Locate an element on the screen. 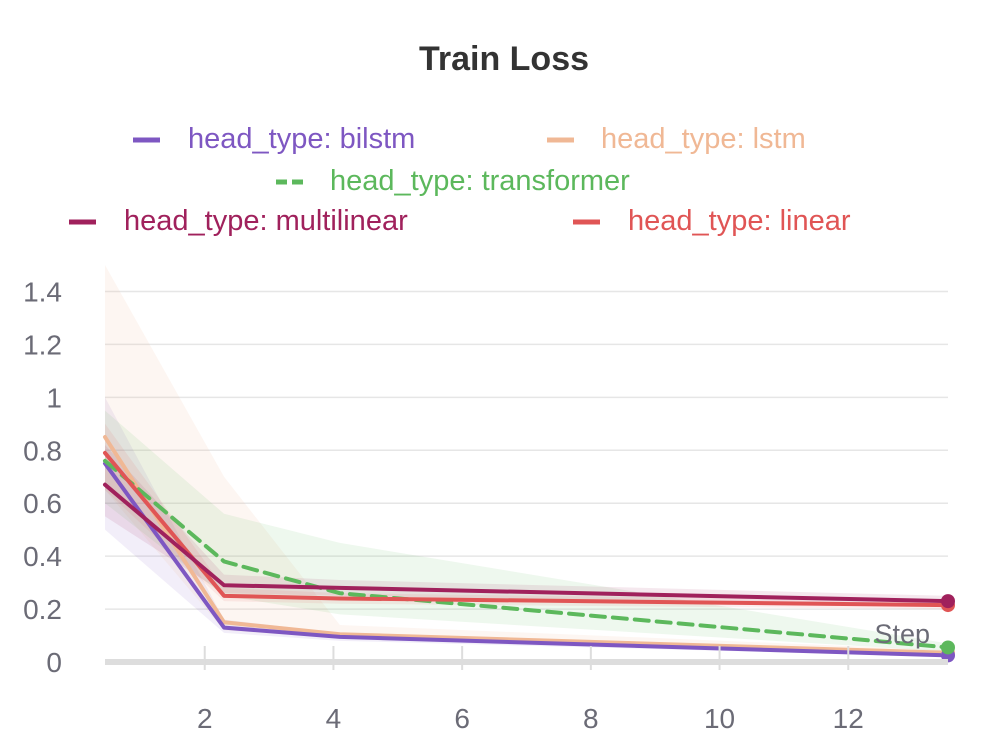 The image size is (1008, 753). legend-item-lstm: head_type: lstm is located at coordinates (676, 139).